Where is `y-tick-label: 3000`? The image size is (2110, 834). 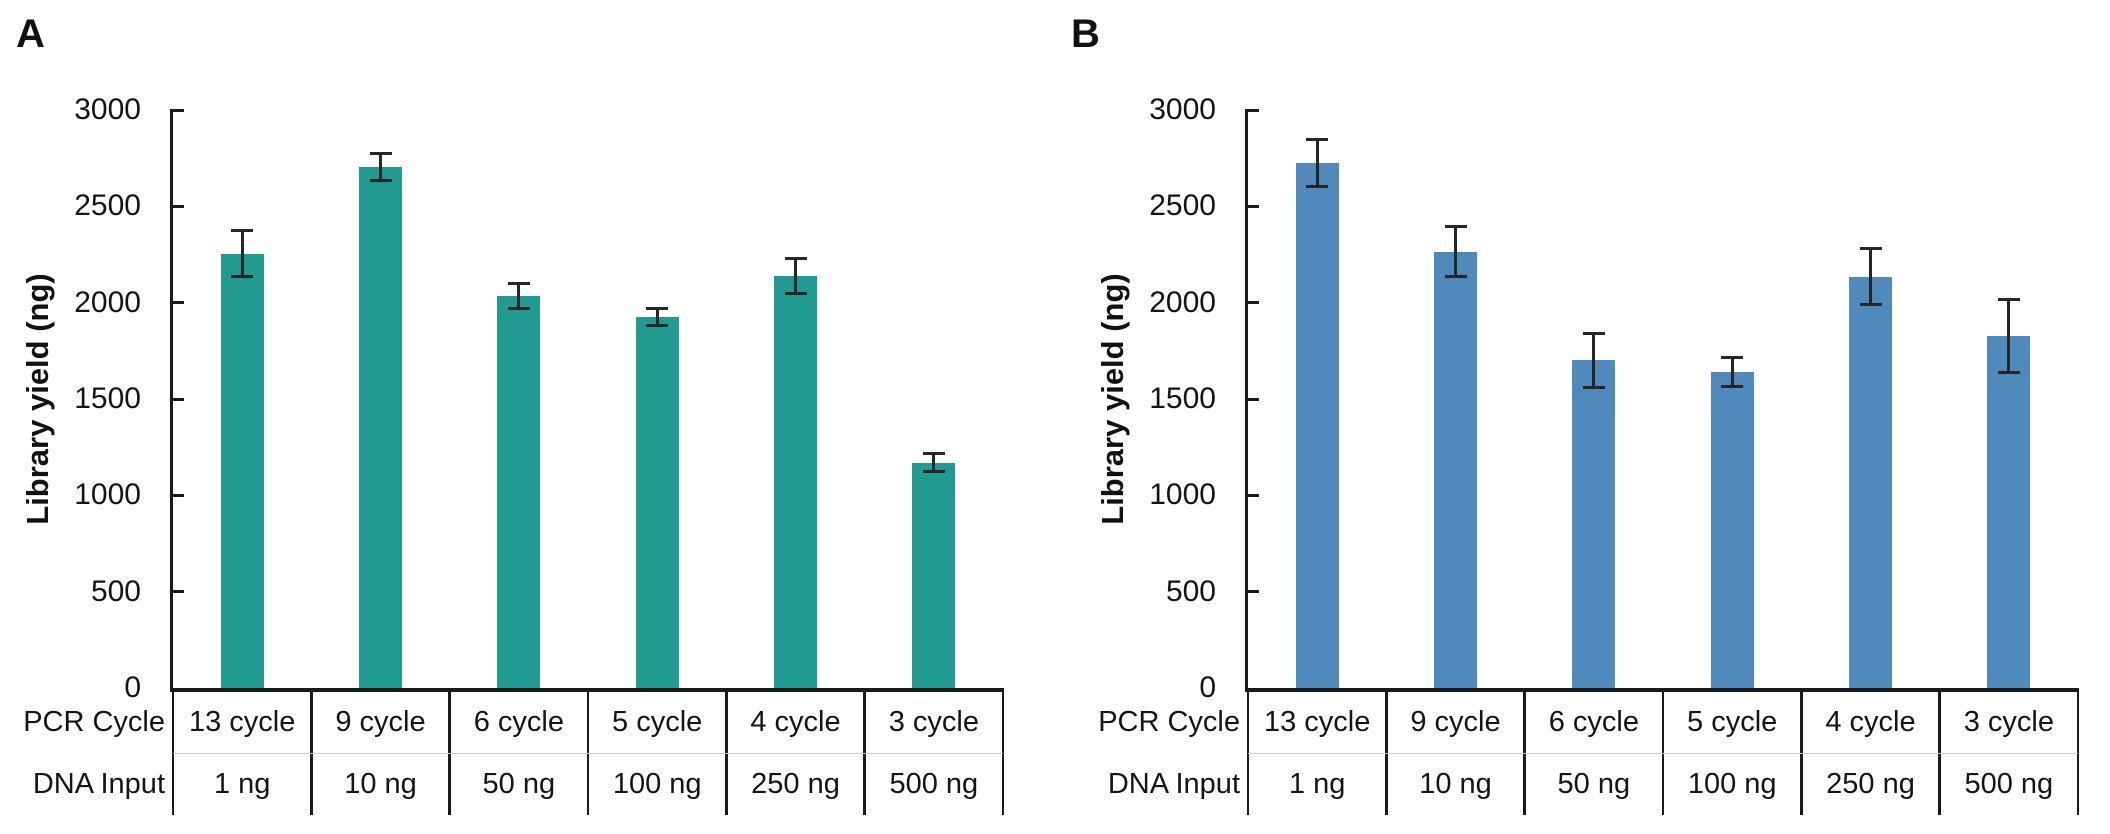 y-tick-label: 3000 is located at coordinates (1182, 109).